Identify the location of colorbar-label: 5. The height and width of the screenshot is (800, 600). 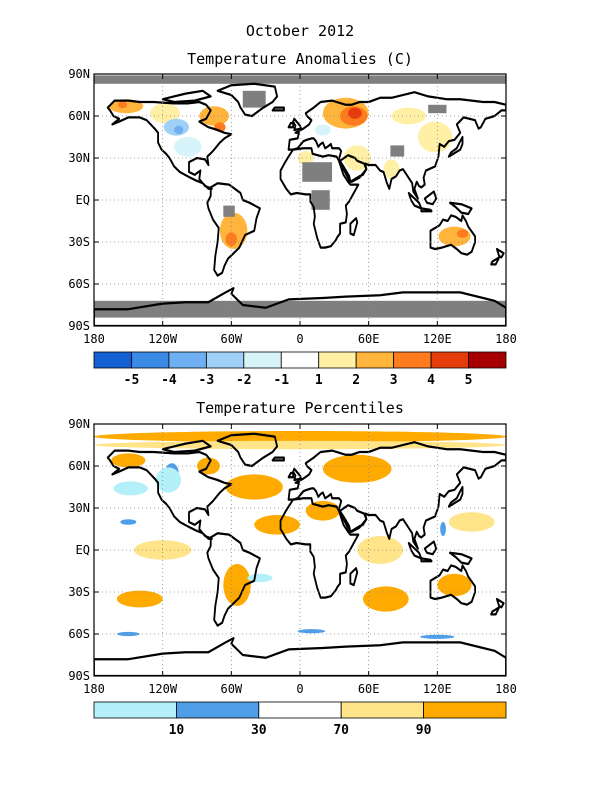
(469, 380).